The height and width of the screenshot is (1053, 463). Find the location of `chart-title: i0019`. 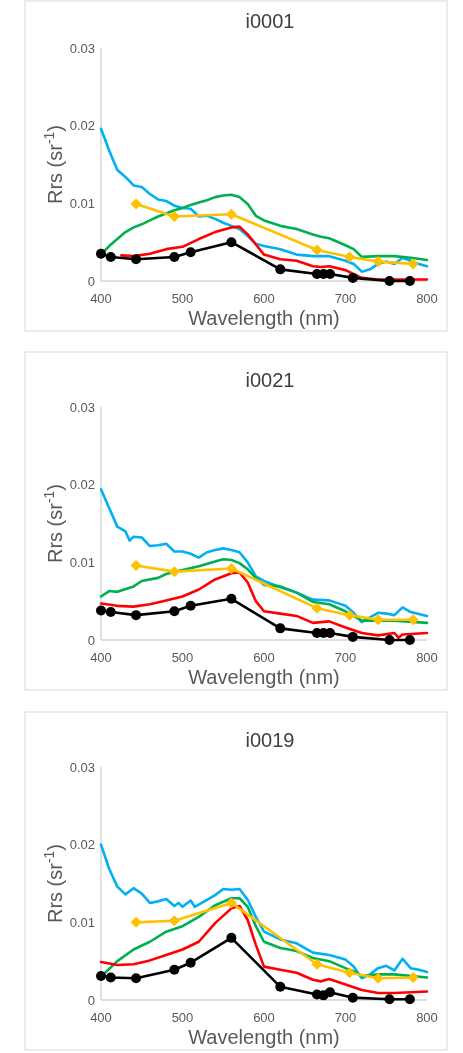

chart-title: i0019 is located at coordinates (270, 740).